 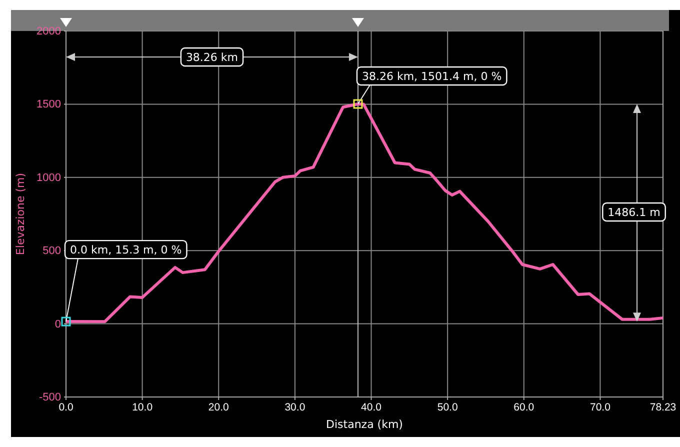 I want to click on y-tick-label: 2000, so click(x=48, y=32).